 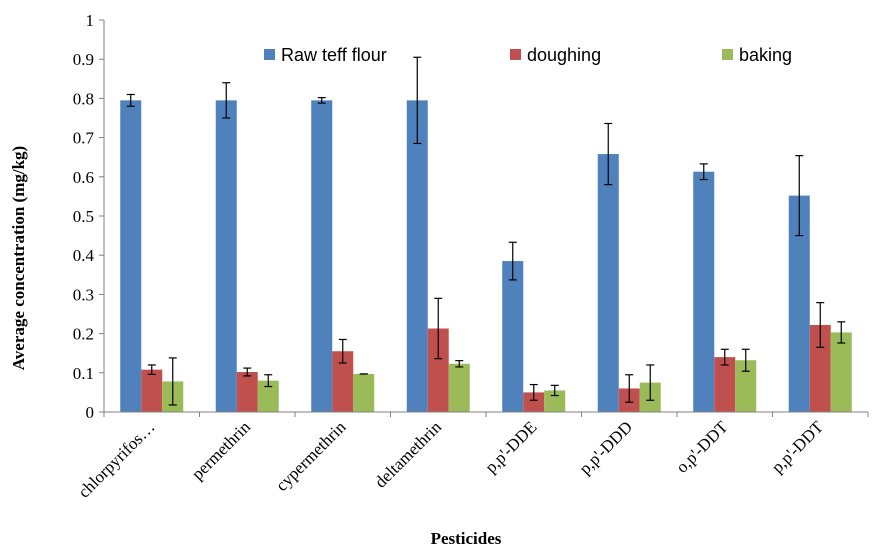 What do you see at coordinates (83, 216) in the screenshot?
I see `y-tick-label: 0.5` at bounding box center [83, 216].